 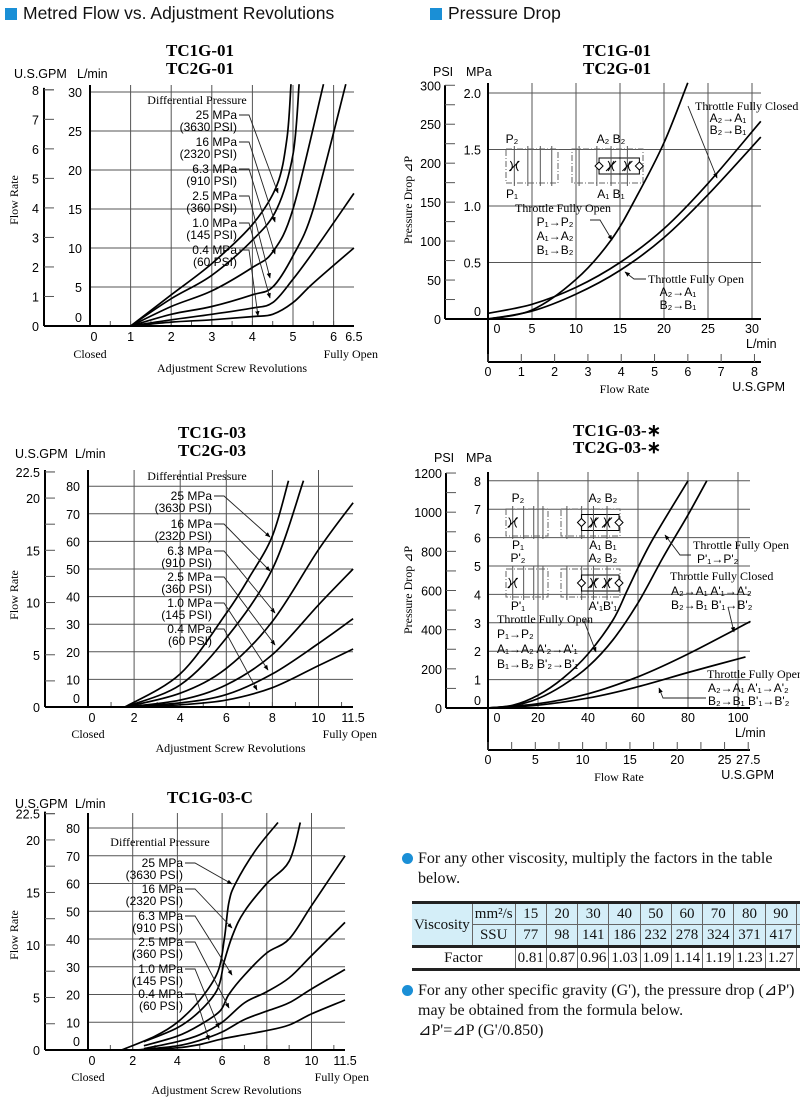 I want to click on chart-title: TC1G-03-∗, so click(x=617, y=430).